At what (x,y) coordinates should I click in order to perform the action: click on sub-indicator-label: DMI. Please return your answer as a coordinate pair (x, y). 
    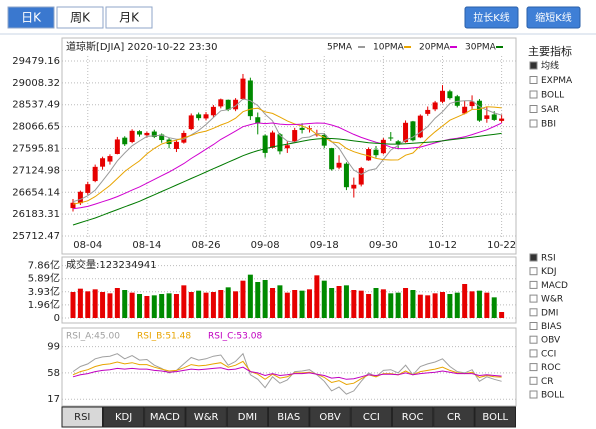
    Looking at the image, I should click on (549, 313).